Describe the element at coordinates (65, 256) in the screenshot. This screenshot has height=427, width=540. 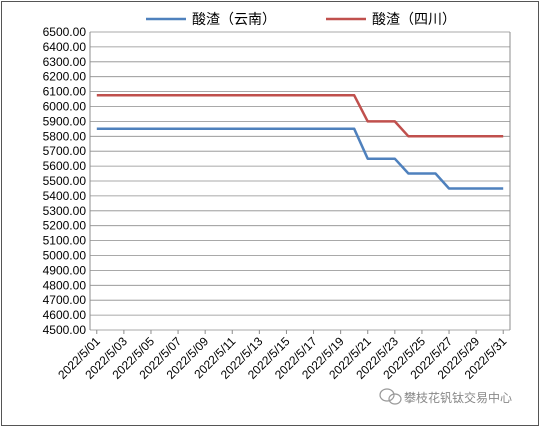
I see `y-tick-label: 5000.00` at that location.